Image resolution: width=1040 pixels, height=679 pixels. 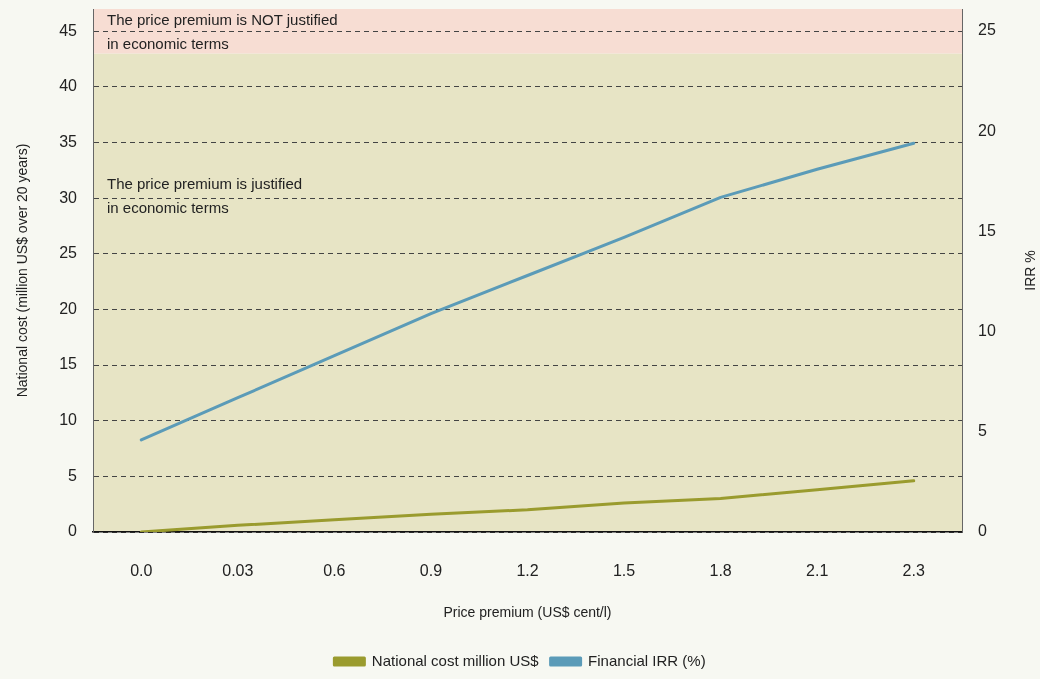 I want to click on y2-tick-label: 15, so click(x=987, y=230).